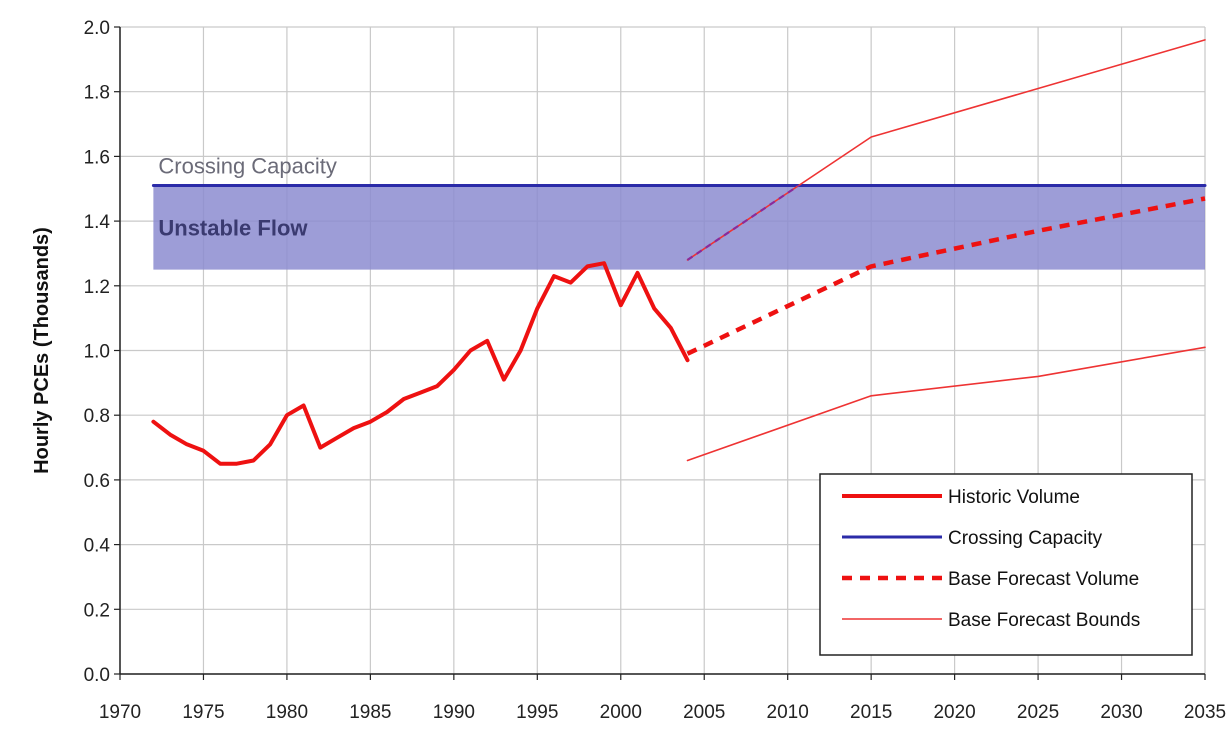 This screenshot has height=738, width=1232. What do you see at coordinates (946, 276) in the screenshot?
I see `series-line-base-forecast-volume` at bounding box center [946, 276].